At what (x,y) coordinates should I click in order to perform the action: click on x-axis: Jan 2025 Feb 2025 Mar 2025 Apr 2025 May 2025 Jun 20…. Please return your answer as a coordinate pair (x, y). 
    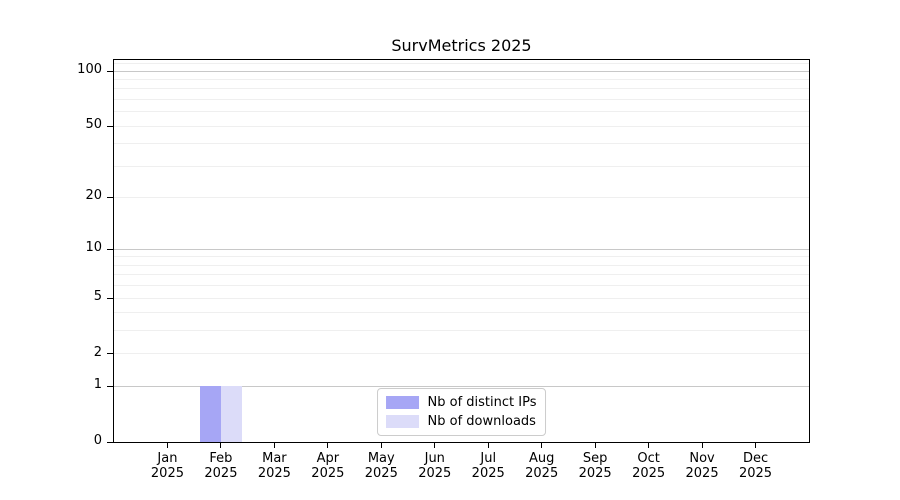
    Looking at the image, I should click on (461, 468).